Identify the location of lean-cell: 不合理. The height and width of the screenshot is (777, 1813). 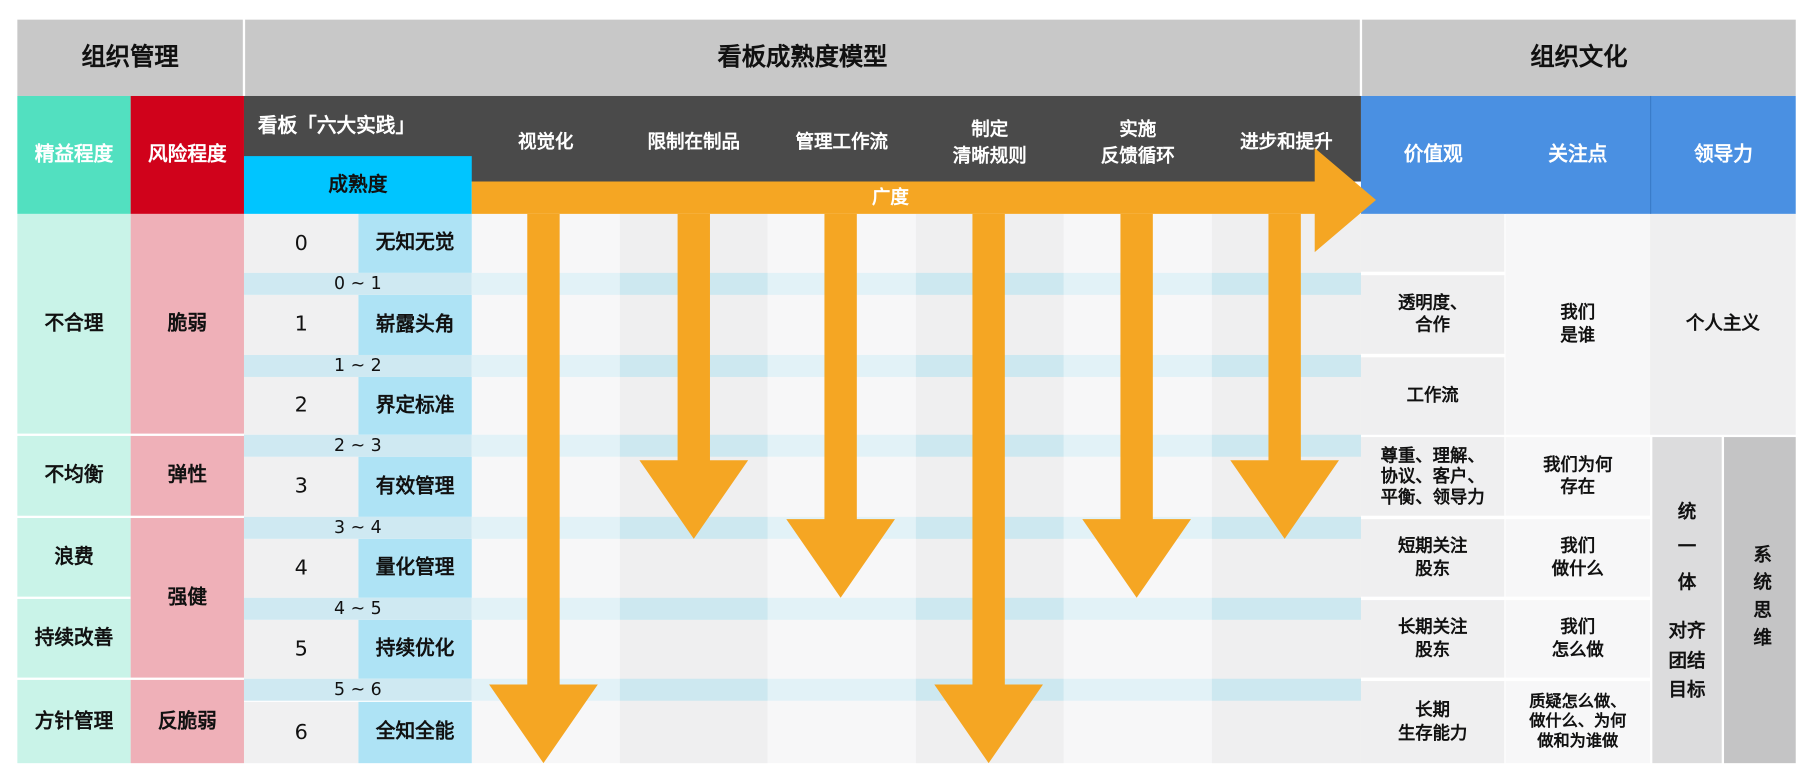
(74, 323).